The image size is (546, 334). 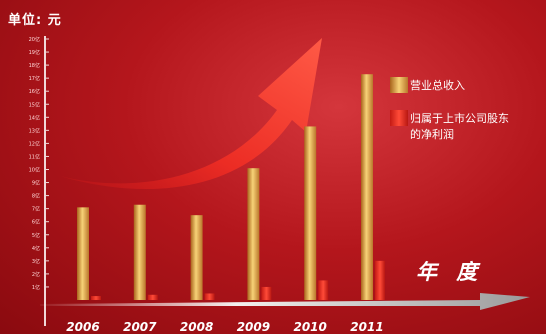 What do you see at coordinates (285, 301) in the screenshot?
I see `x-axis-baseline` at bounding box center [285, 301].